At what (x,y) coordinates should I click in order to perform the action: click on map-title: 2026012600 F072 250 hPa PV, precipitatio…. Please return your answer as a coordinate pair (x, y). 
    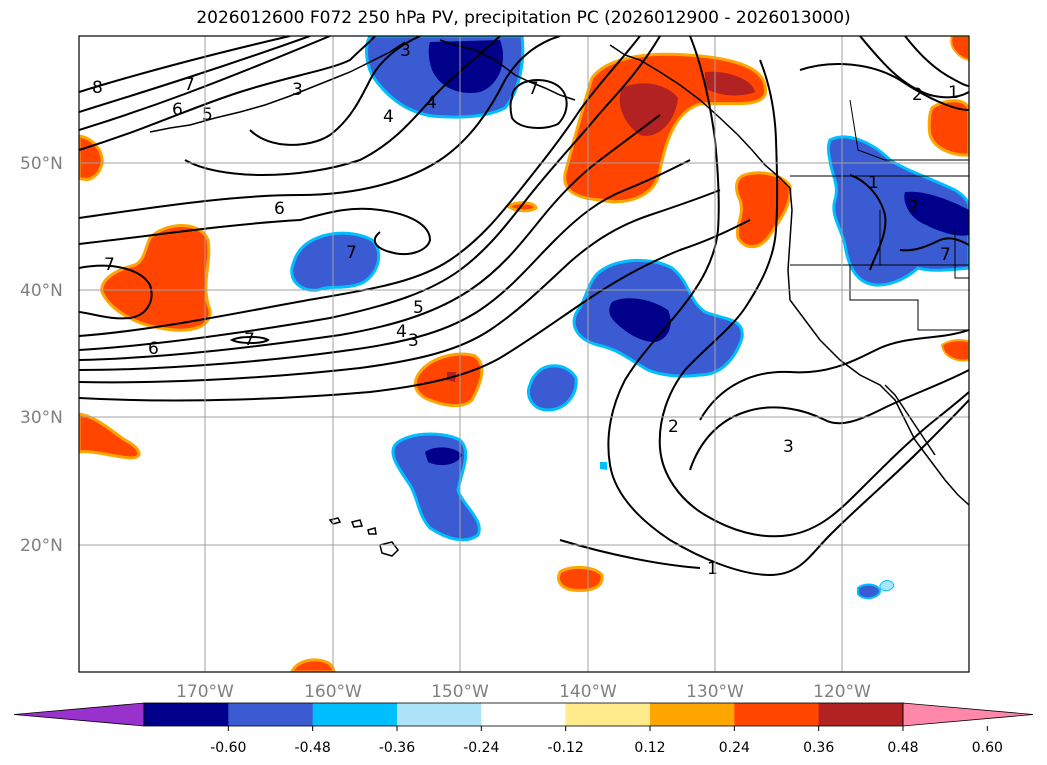
    Looking at the image, I should click on (523, 18).